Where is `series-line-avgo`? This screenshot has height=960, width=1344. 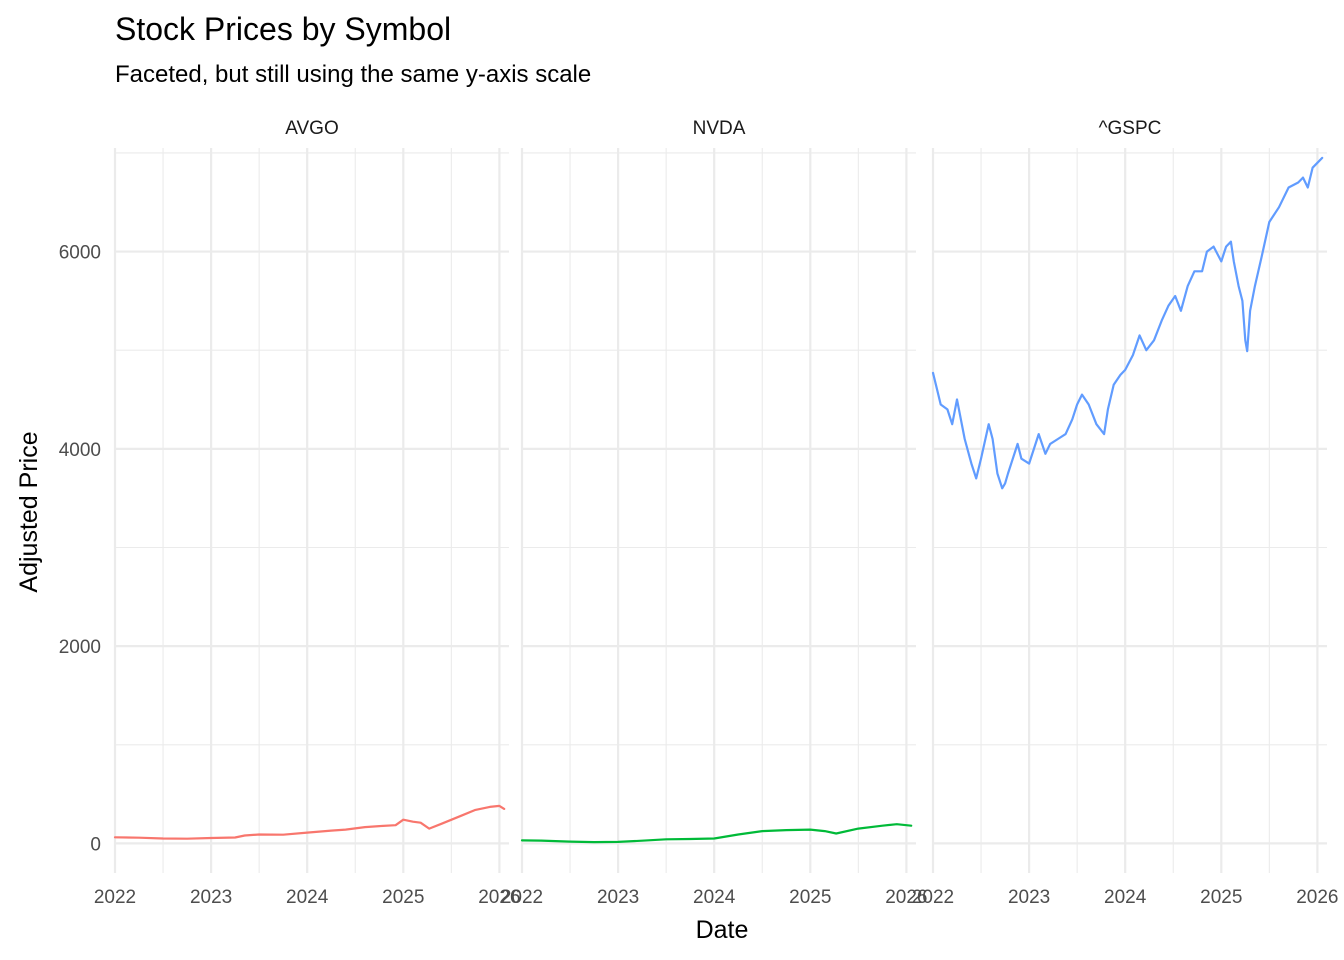
series-line-avgo is located at coordinates (309, 822).